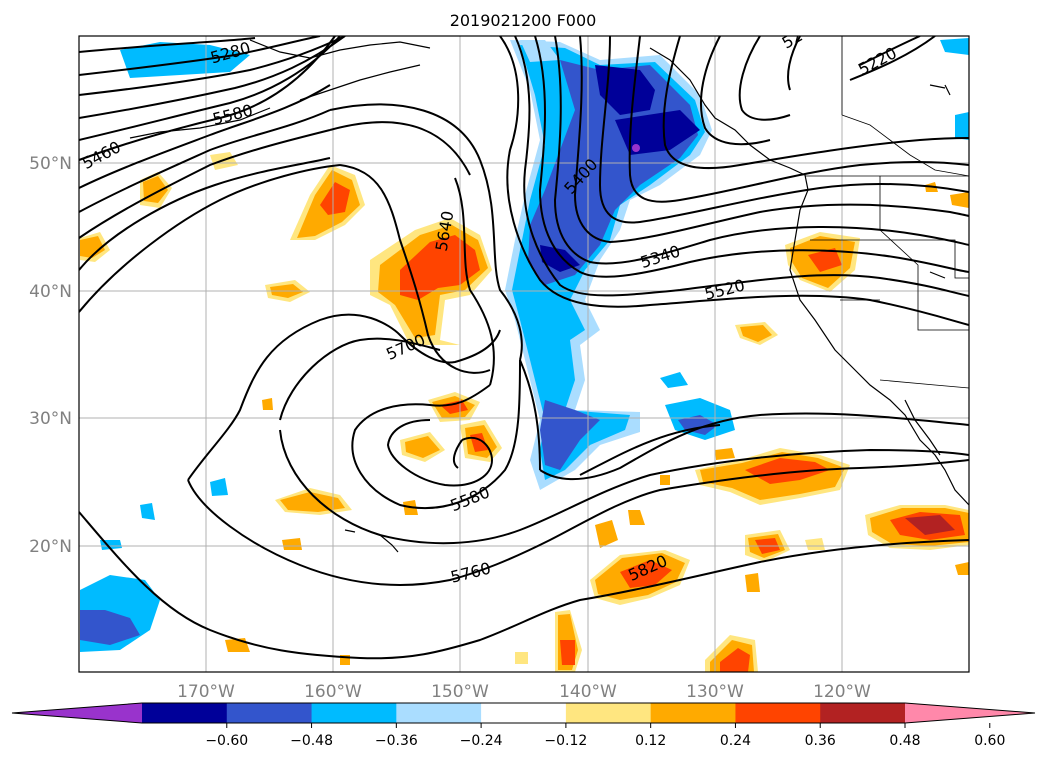 The width and height of the screenshot is (1047, 763). I want to click on lat-label: 50°N, so click(50, 164).